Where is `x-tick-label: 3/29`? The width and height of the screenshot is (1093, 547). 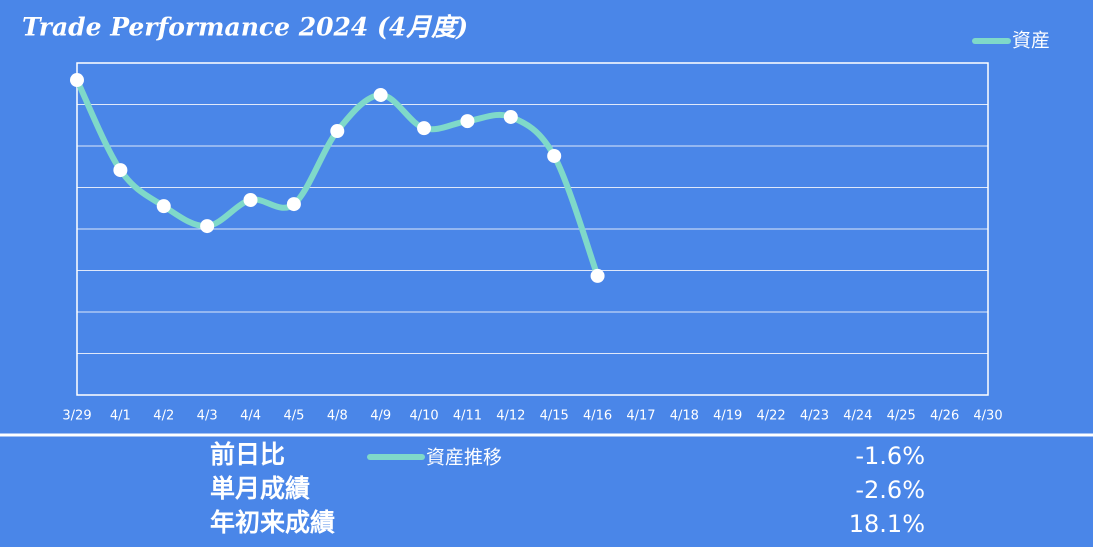 x-tick-label: 3/29 is located at coordinates (76, 416).